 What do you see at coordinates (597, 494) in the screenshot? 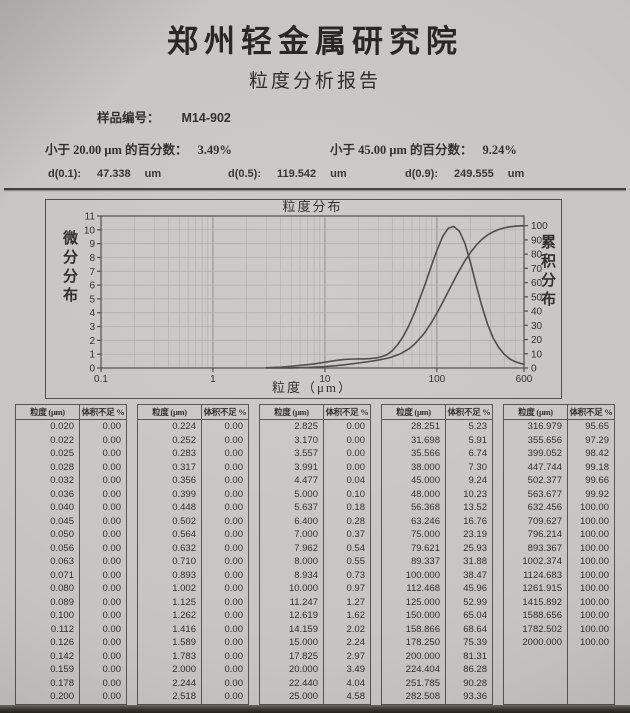
I see `volume-cell: 99.92` at bounding box center [597, 494].